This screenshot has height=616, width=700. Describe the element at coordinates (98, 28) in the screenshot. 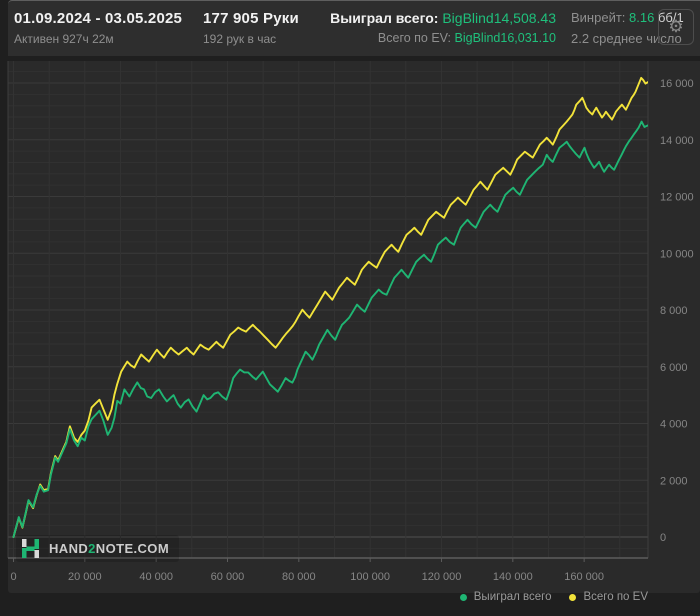

I see `session-dates-block: 01.09.2024 - 03.05.2025 Активен 927ч 22м` at that location.